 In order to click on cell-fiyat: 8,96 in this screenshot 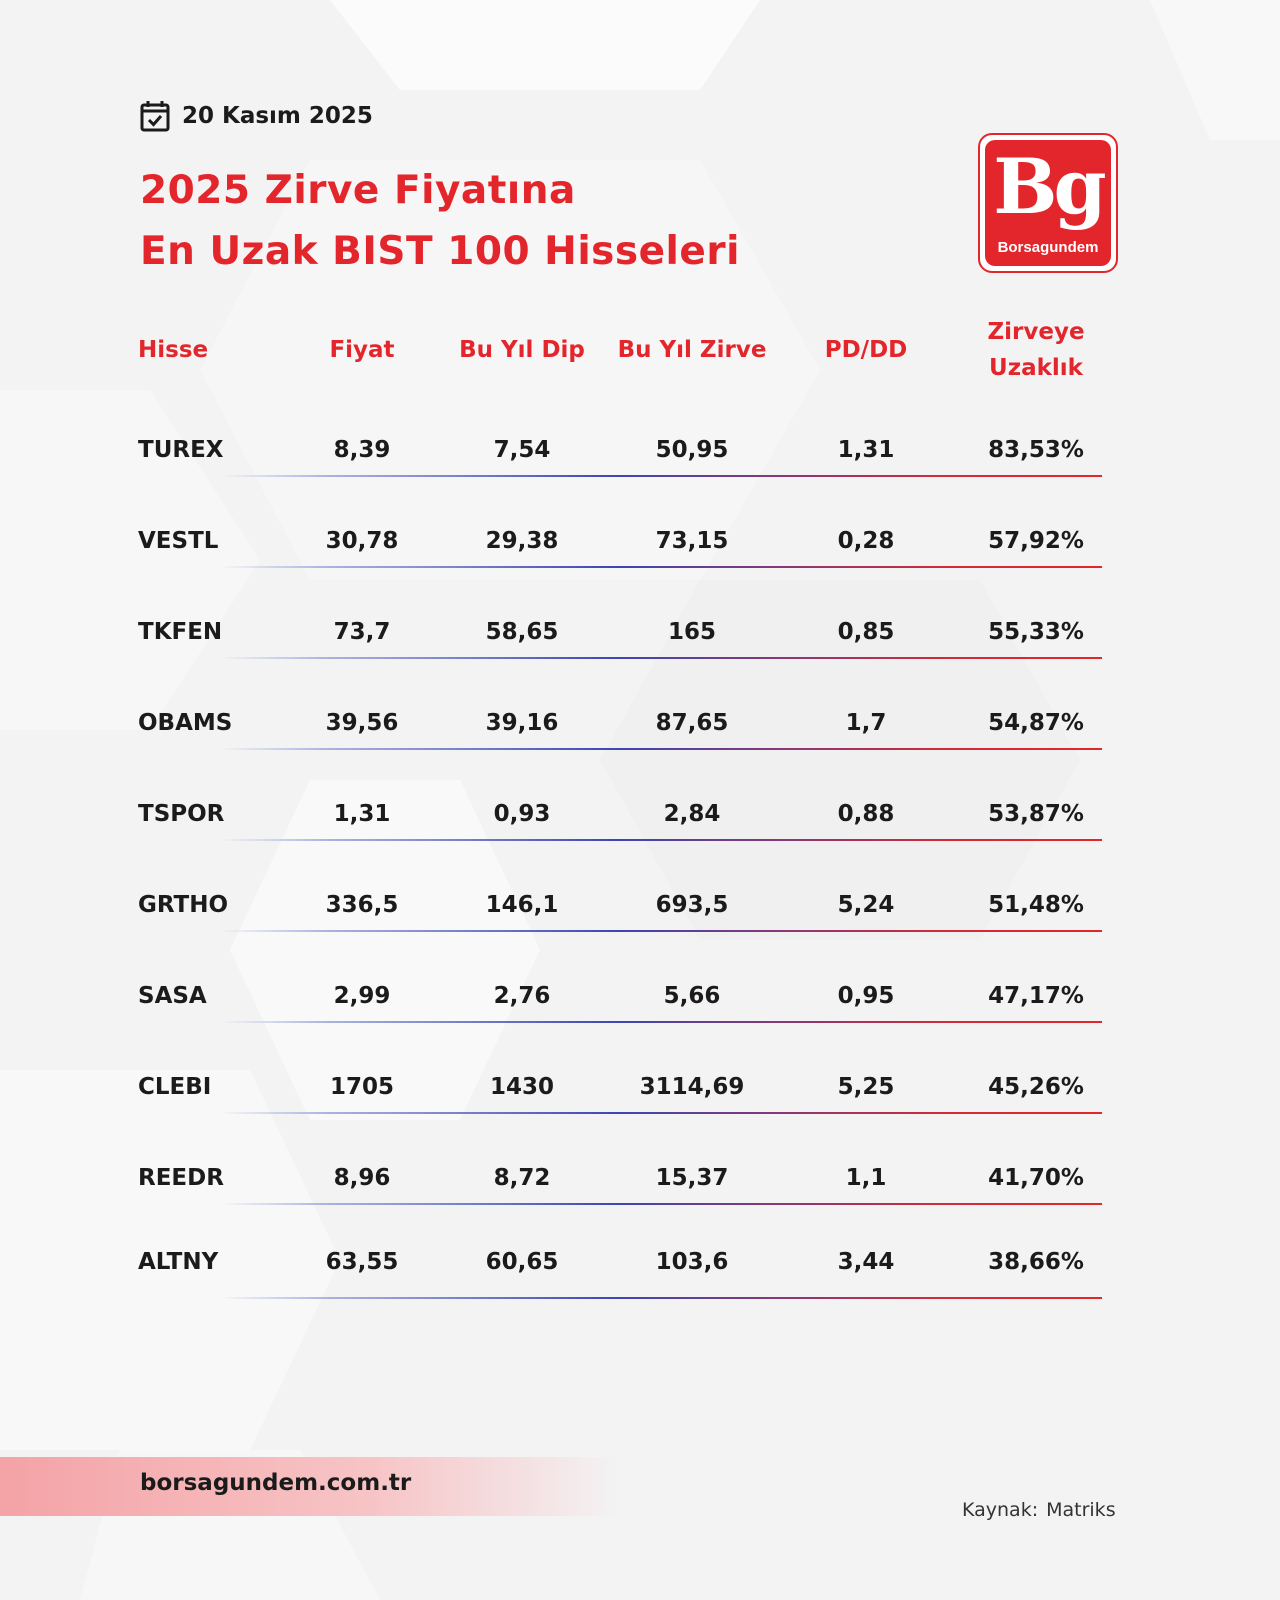, I will do `click(362, 1178)`.